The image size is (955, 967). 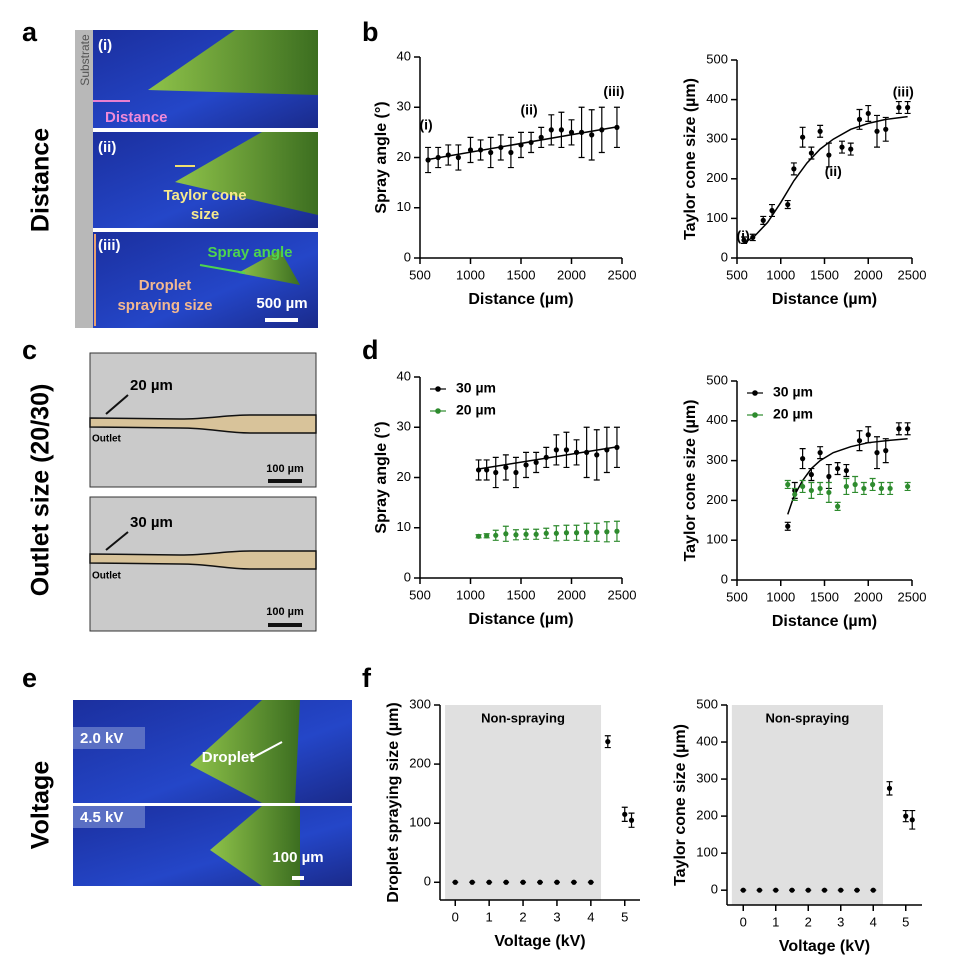 What do you see at coordinates (624, 916) in the screenshot?
I see `x-tick-label: 5` at bounding box center [624, 916].